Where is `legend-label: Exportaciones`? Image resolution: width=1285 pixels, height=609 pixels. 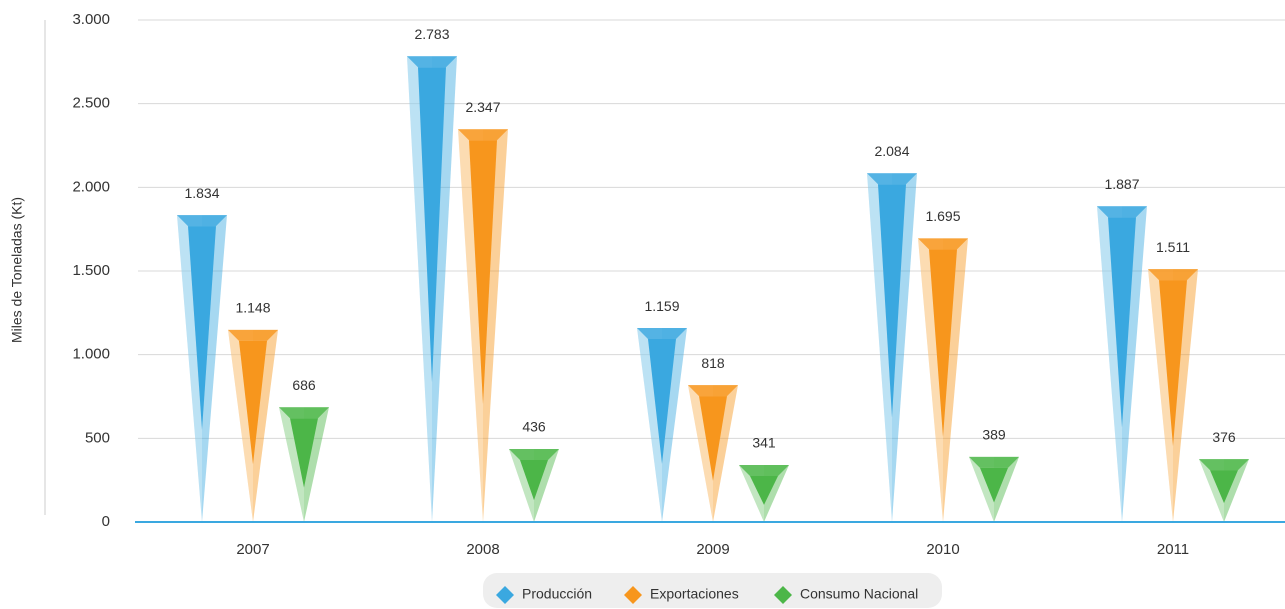 legend-label: Exportaciones is located at coordinates (694, 594).